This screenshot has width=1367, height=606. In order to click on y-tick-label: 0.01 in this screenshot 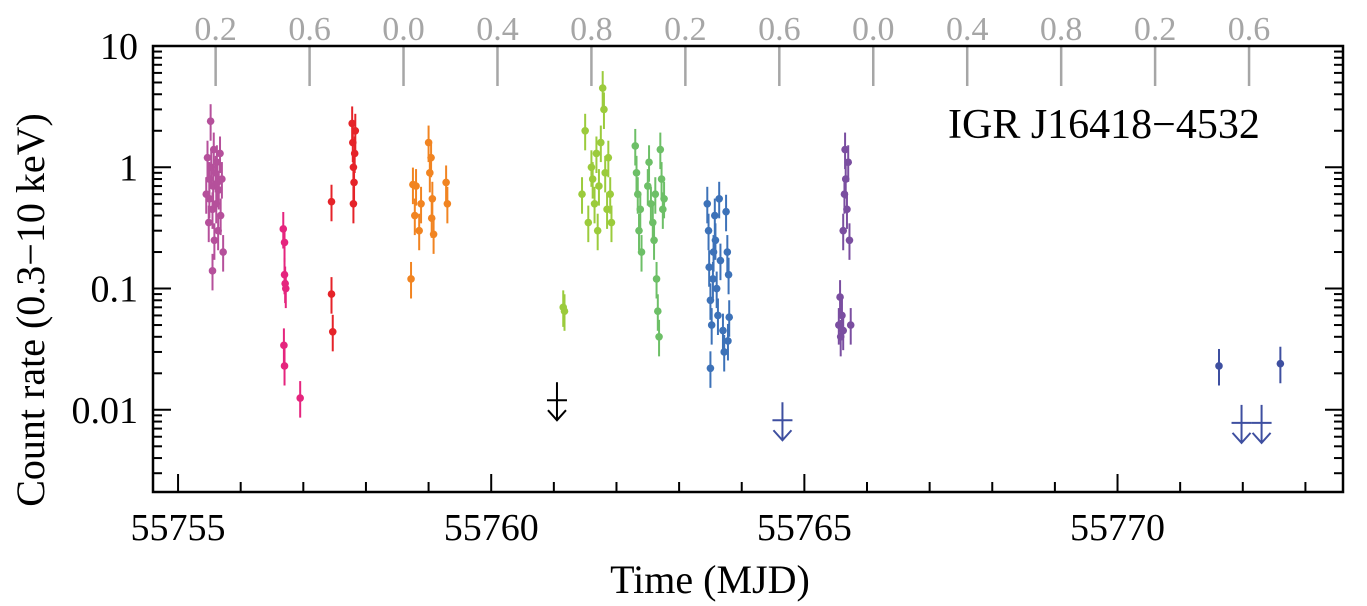, I will do `click(105, 411)`.